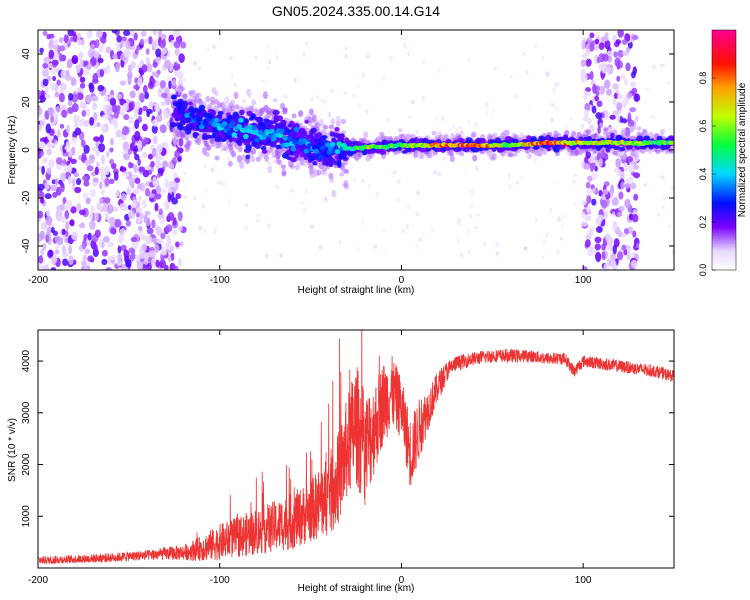  I want to click on chart-title: GN05.2024.335.00.14.G14, so click(356, 11).